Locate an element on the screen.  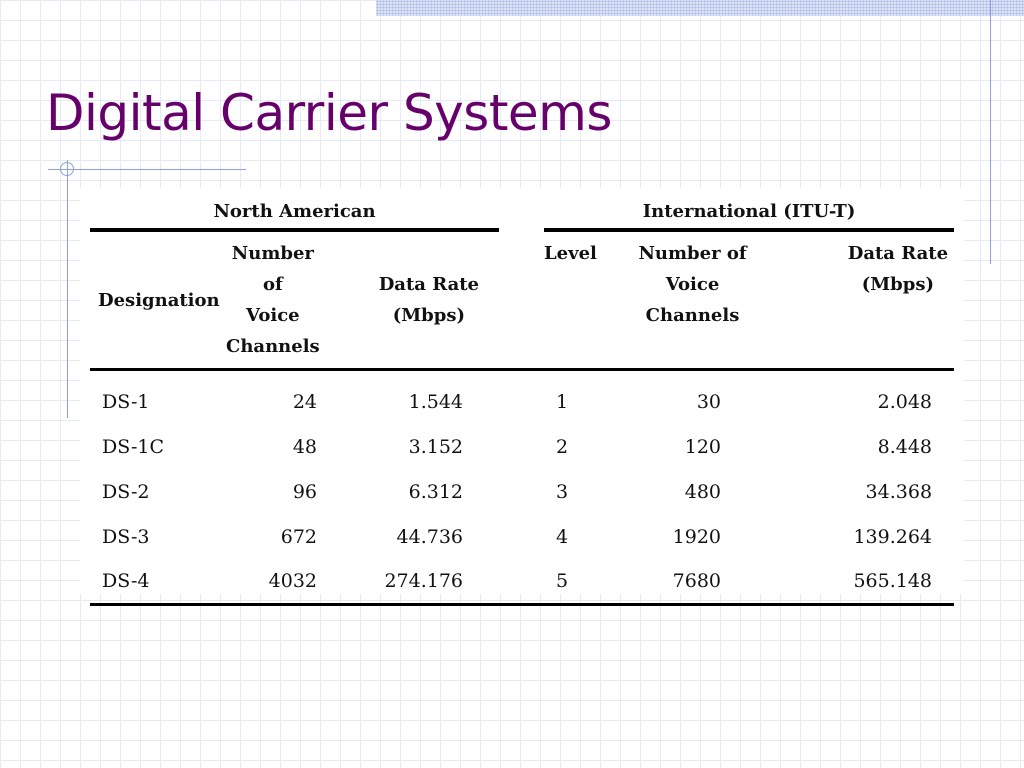
cell-designation: DS-1C is located at coordinates (133, 446).